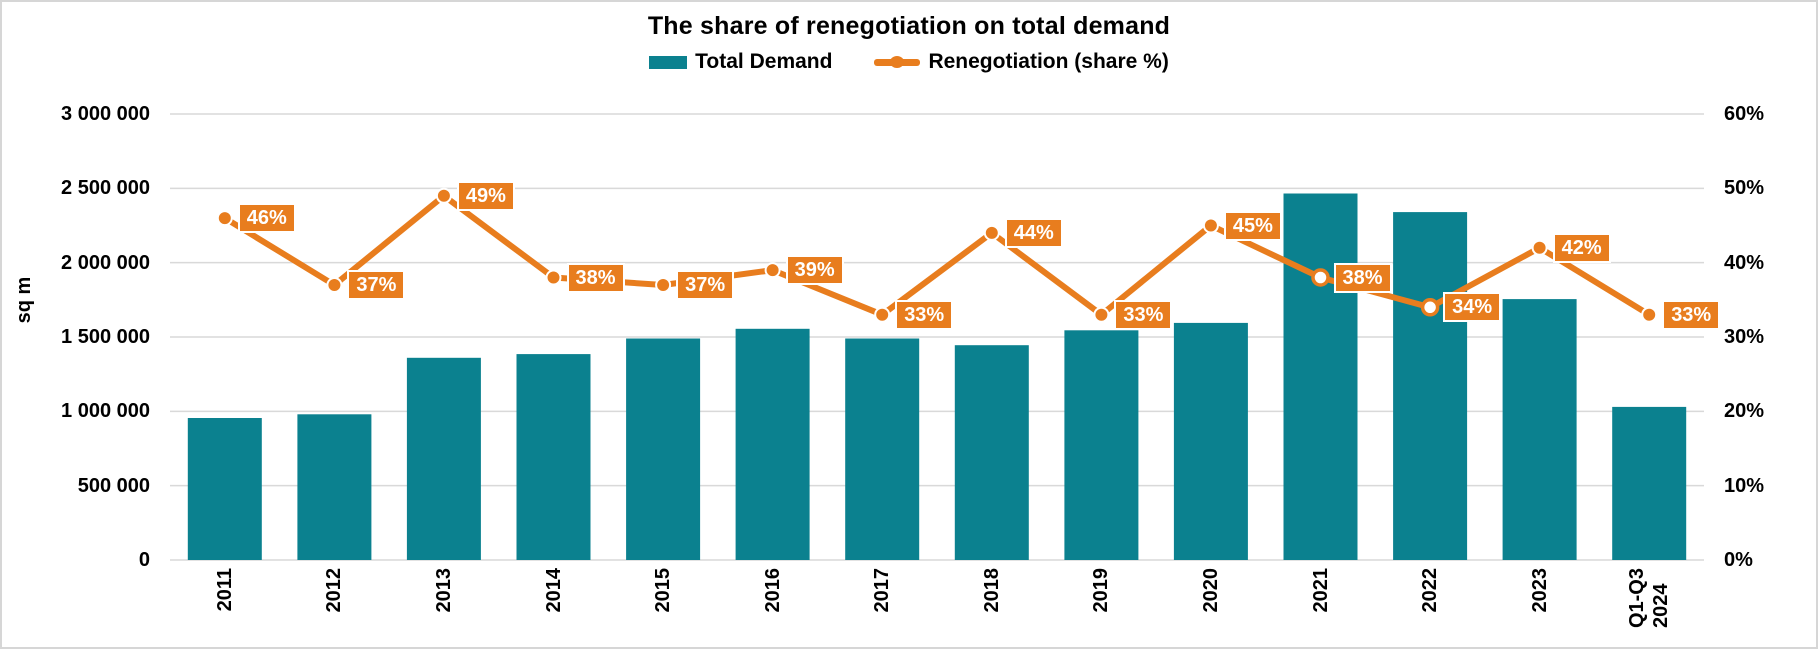 The height and width of the screenshot is (649, 1818). I want to click on x-axis-category-label: 2013, so click(443, 590).